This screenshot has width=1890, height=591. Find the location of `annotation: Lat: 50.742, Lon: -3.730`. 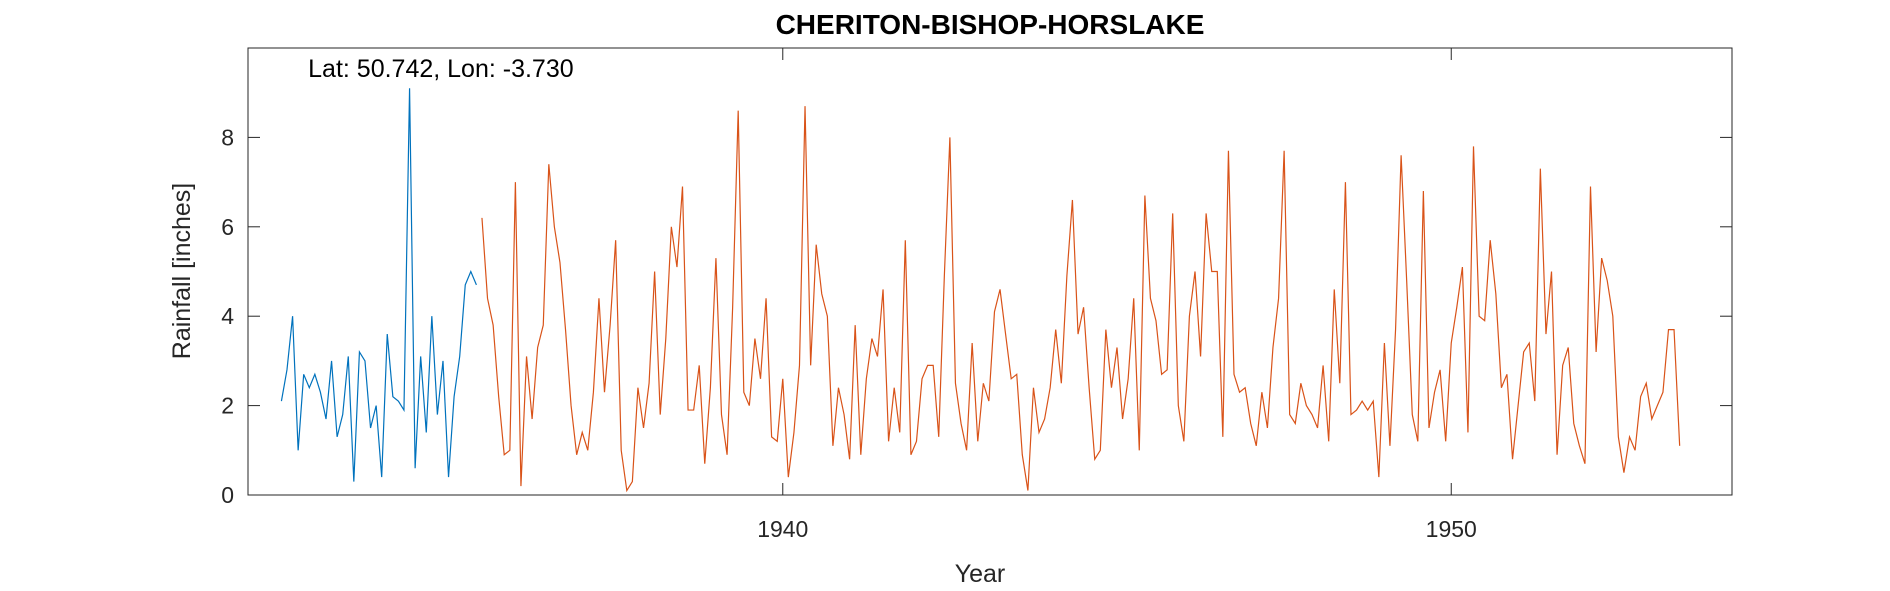

annotation: Lat: 50.742, Lon: -3.730 is located at coordinates (441, 69).